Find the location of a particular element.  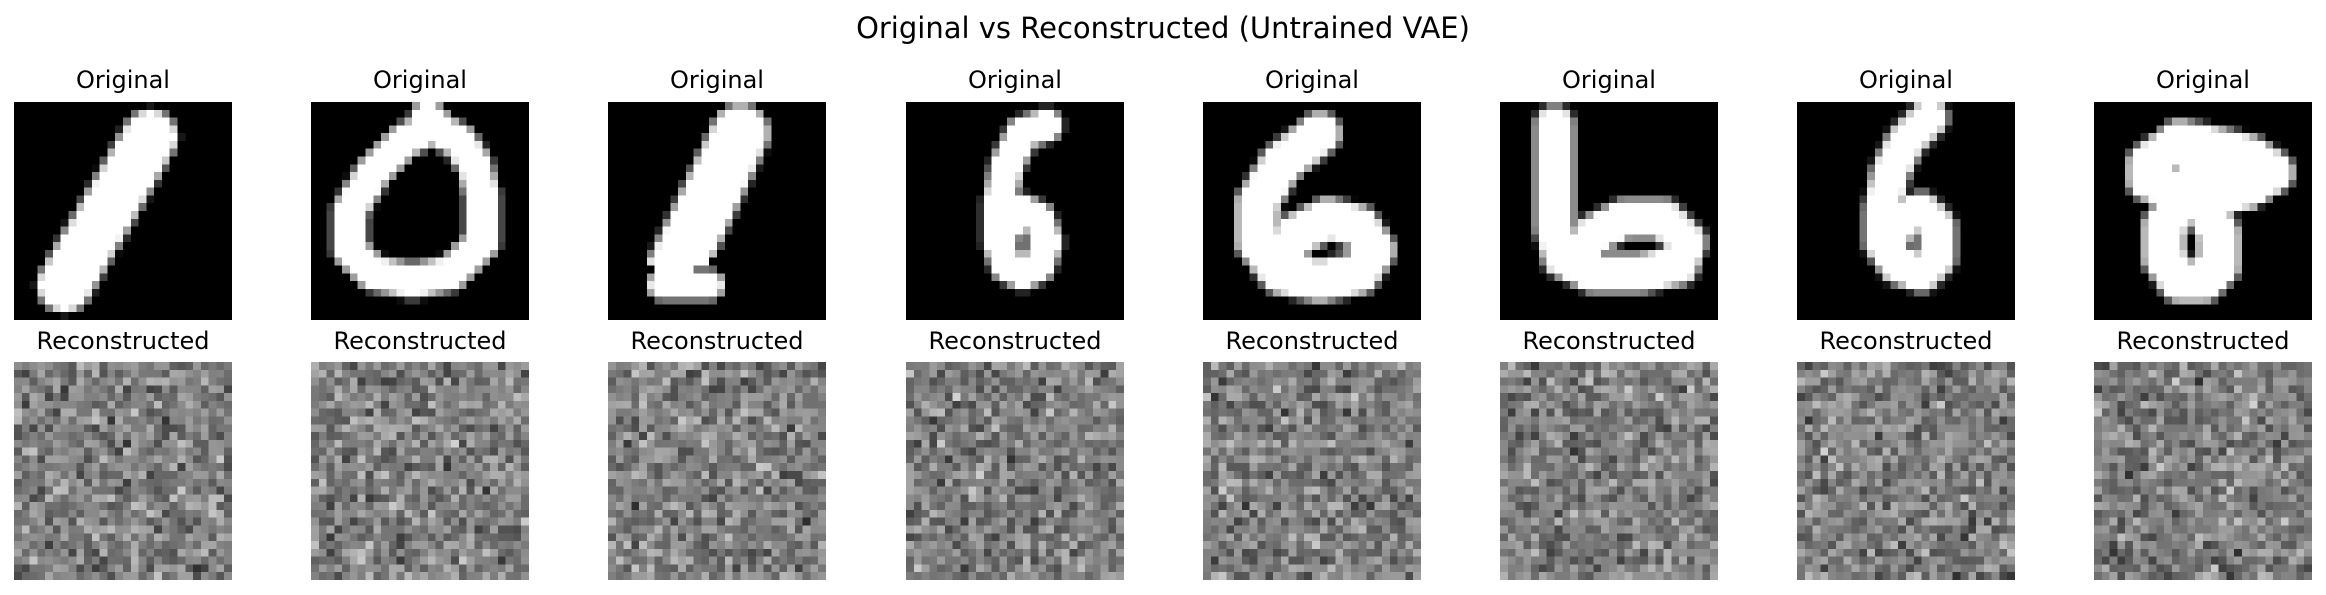

reconstructed-label-5: Reconstructed is located at coordinates (1312, 341).